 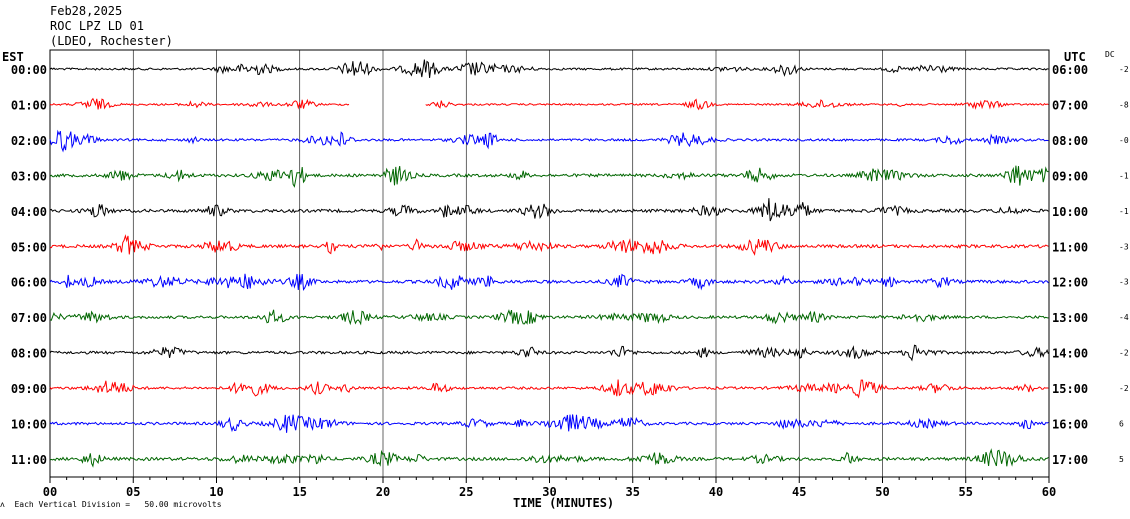 What do you see at coordinates (1070, 176) in the screenshot?
I see `row-label-utc: 09:00` at bounding box center [1070, 176].